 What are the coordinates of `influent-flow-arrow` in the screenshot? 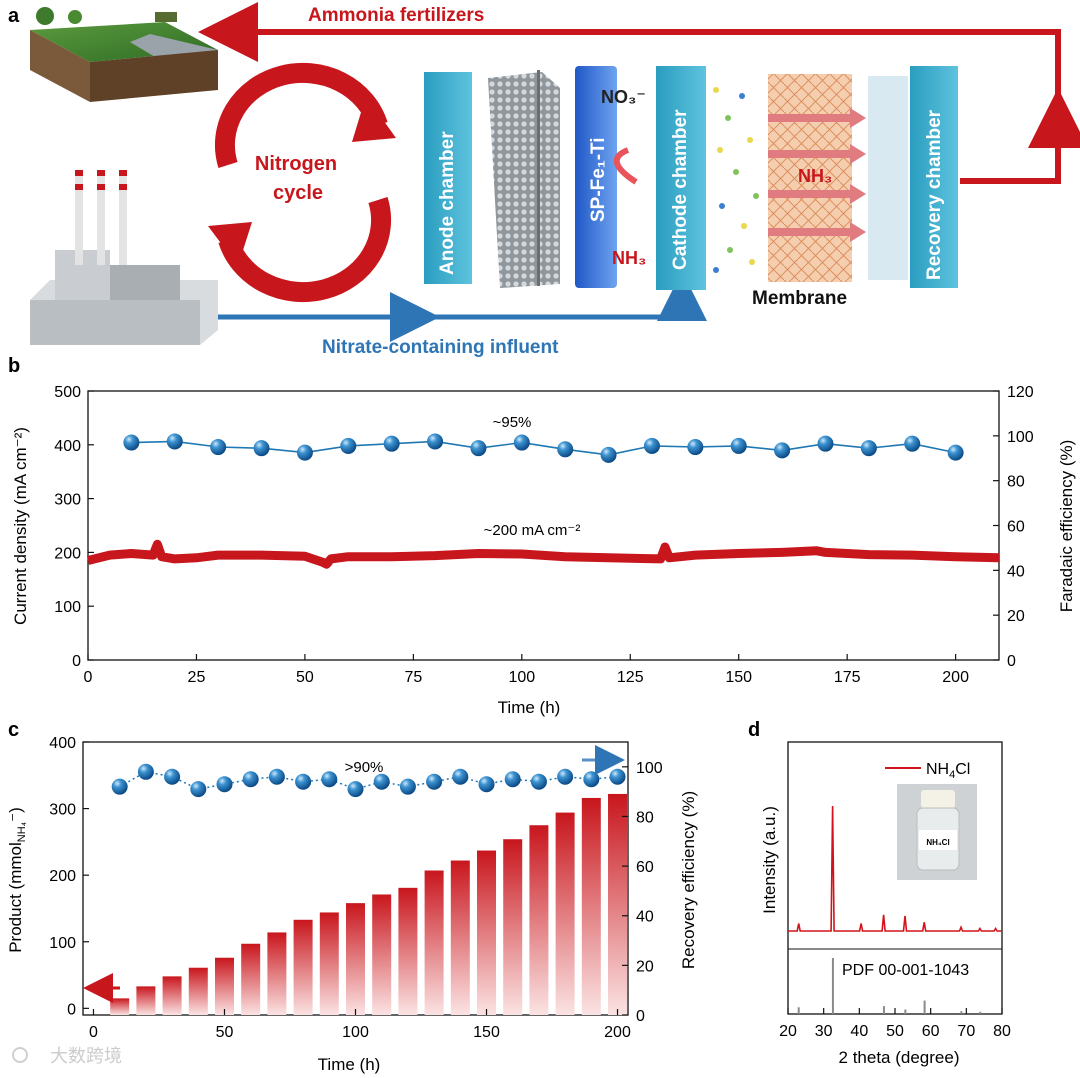 It's located at (462, 296).